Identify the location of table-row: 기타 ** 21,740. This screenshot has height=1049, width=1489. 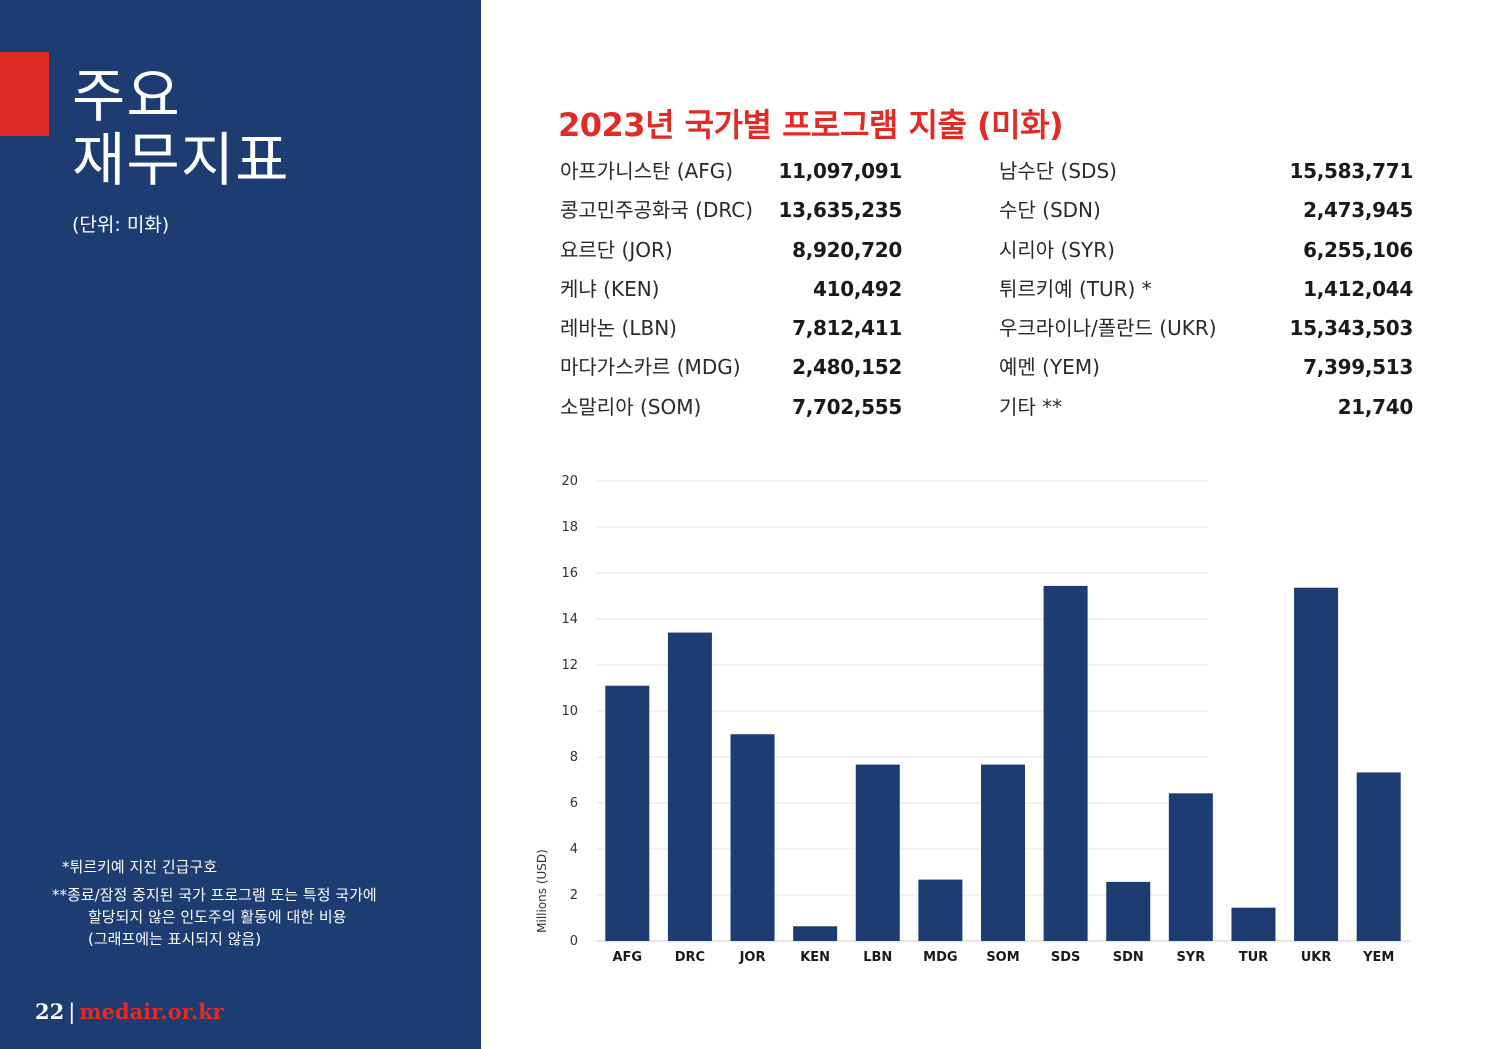
(1206, 410).